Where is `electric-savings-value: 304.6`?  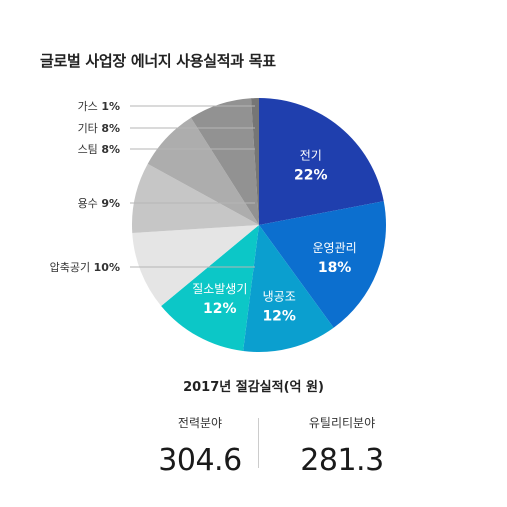 electric-savings-value: 304.6 is located at coordinates (200, 460).